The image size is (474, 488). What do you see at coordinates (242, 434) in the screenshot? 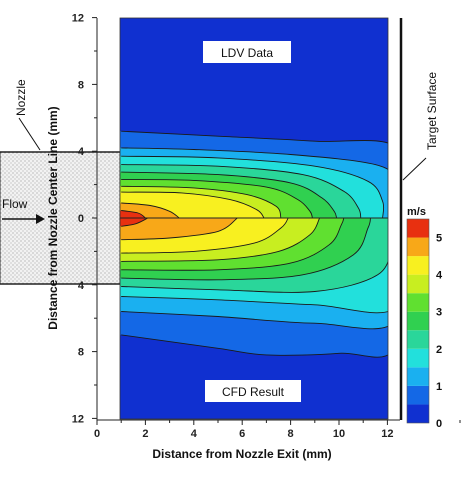
I see `x-tick-label: 6` at bounding box center [242, 434].